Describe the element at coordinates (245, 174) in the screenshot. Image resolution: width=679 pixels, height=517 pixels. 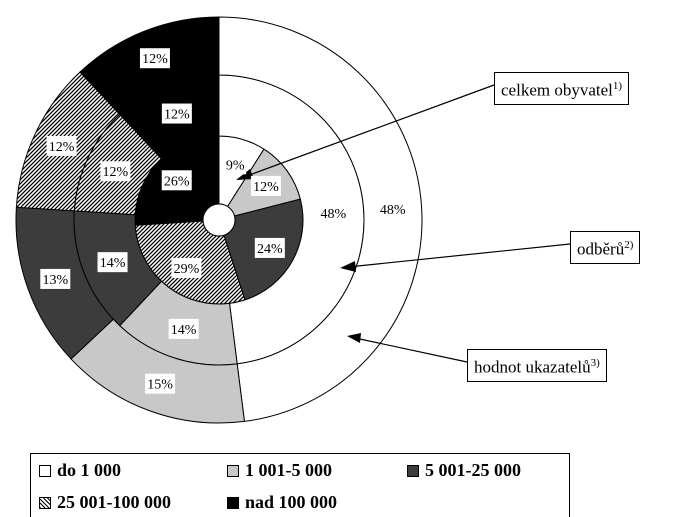
I see `arrow-inner-head` at that location.